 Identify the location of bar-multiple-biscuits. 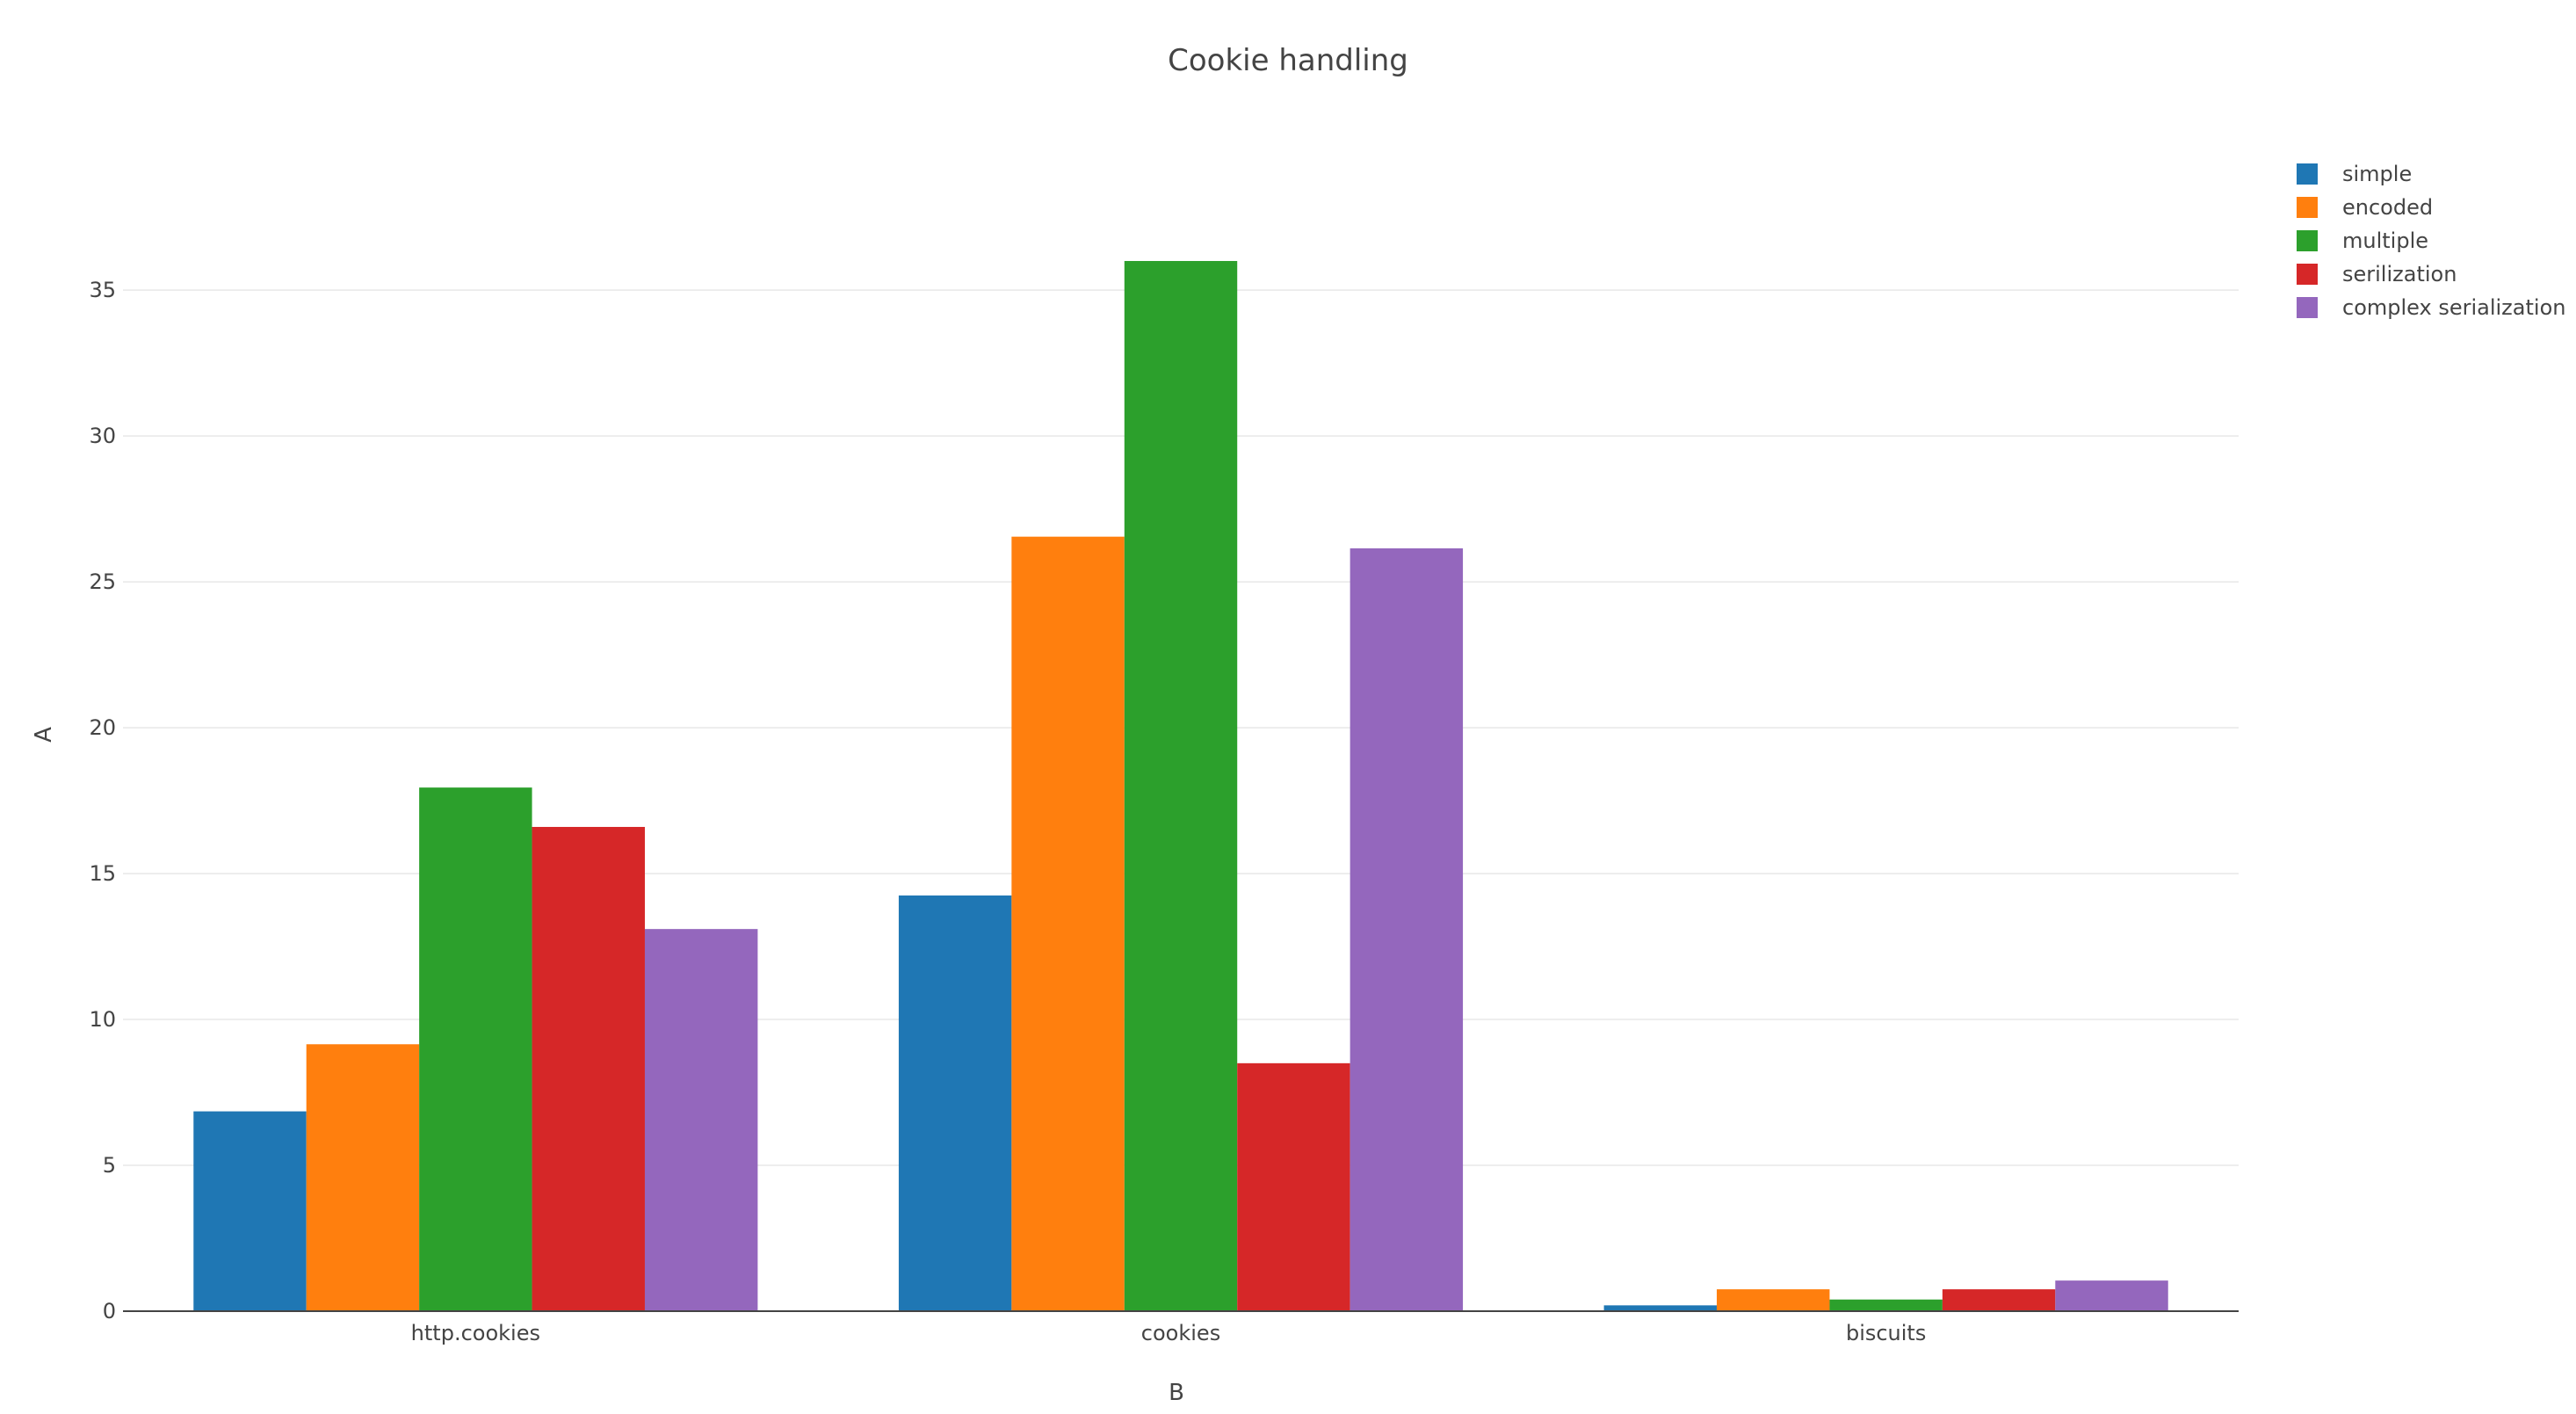
(1886, 1305).